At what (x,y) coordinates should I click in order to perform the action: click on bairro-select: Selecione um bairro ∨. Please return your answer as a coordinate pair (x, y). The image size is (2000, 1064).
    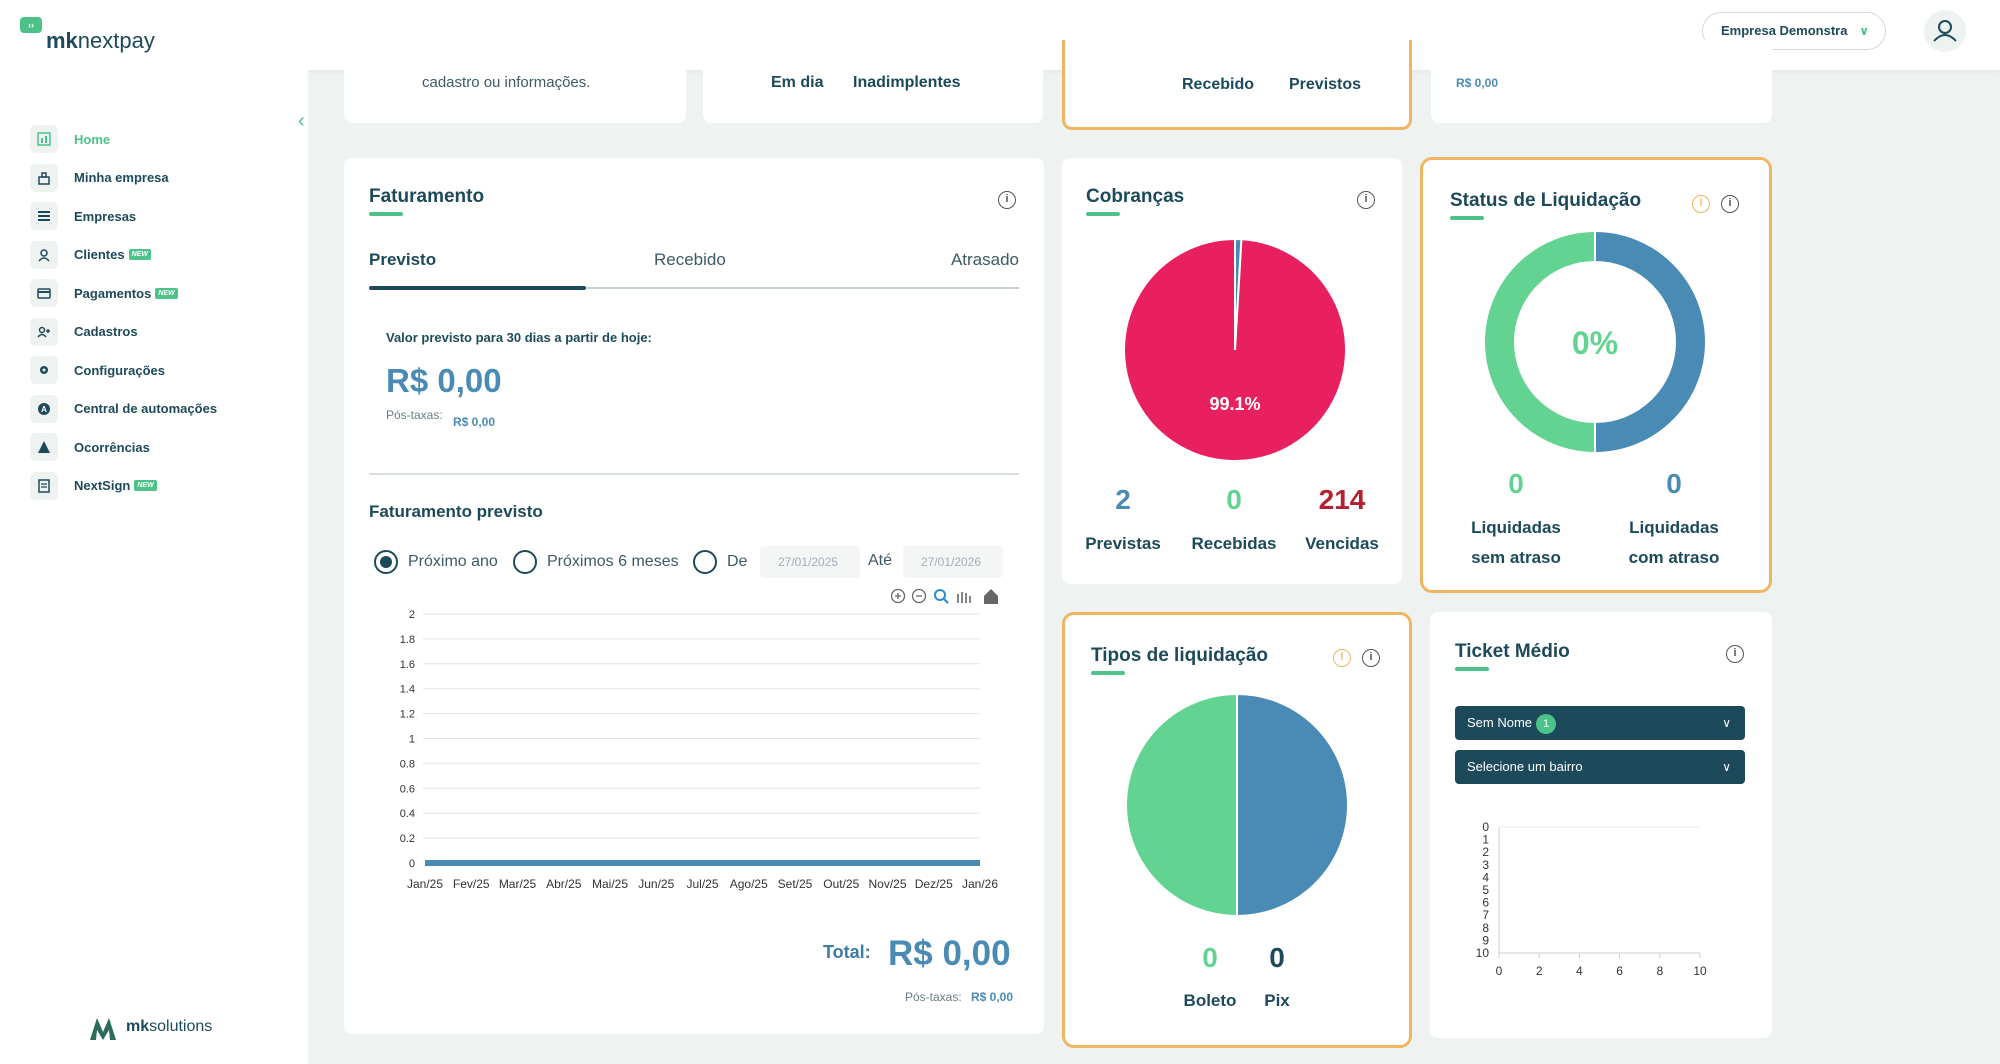
    Looking at the image, I should click on (1600, 767).